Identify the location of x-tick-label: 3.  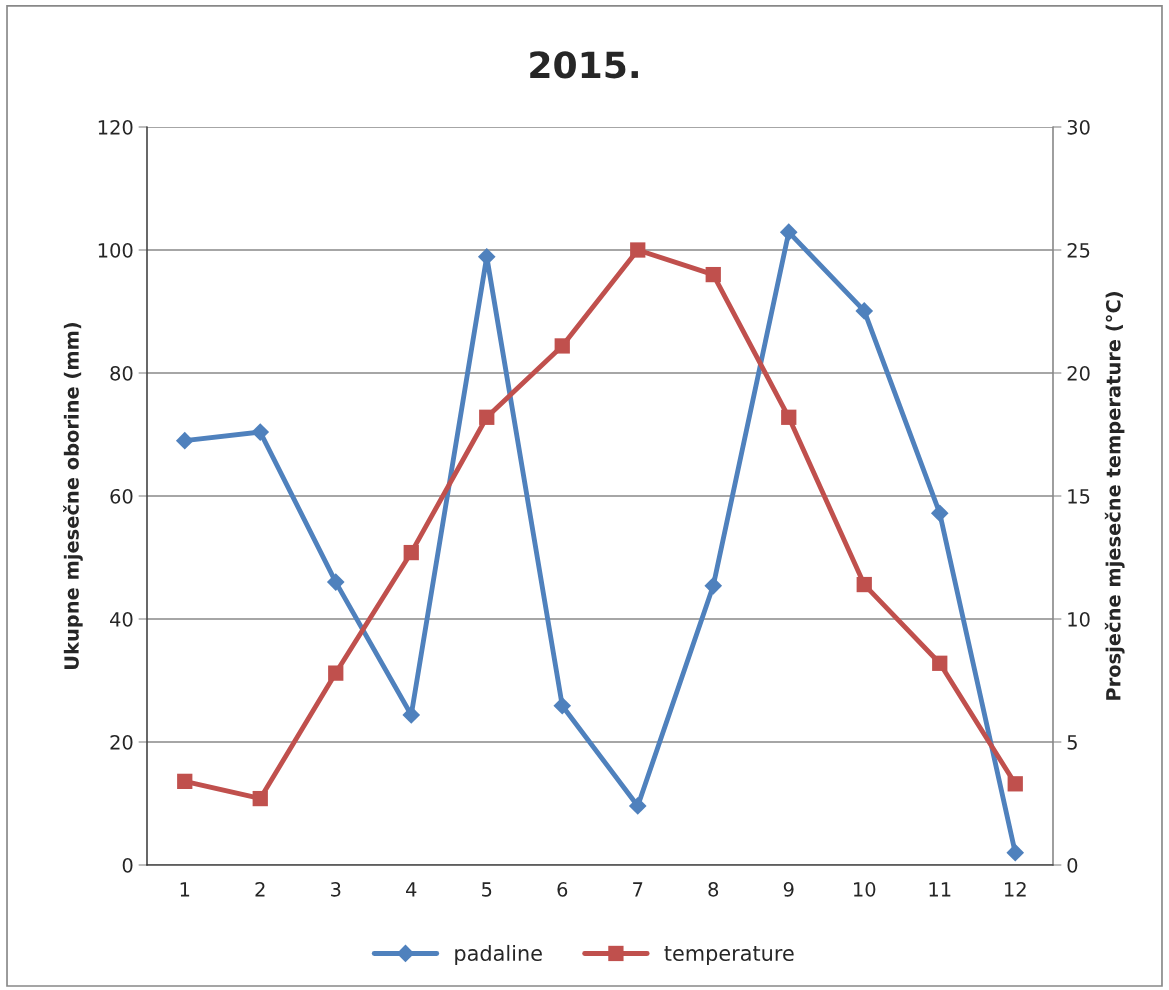
(336, 889).